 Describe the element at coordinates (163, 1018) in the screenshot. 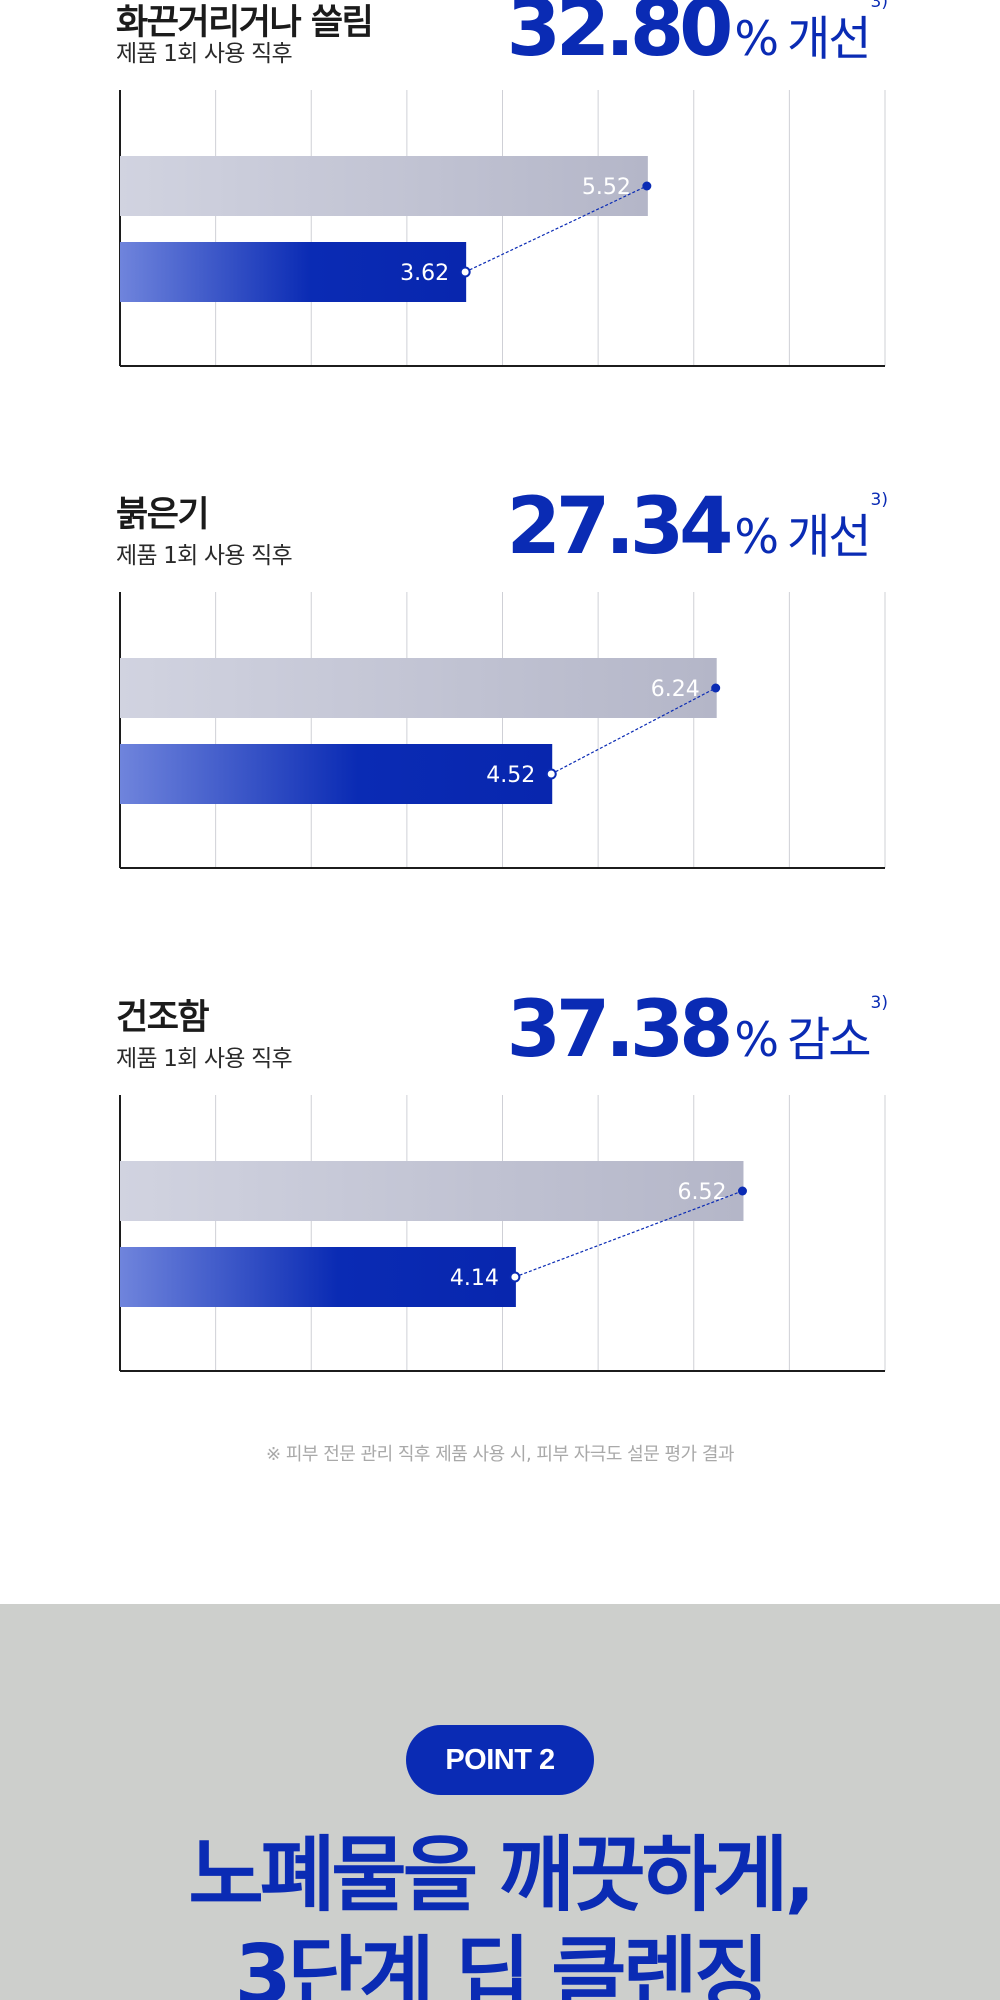

I see `chart-title: 건조함` at that location.